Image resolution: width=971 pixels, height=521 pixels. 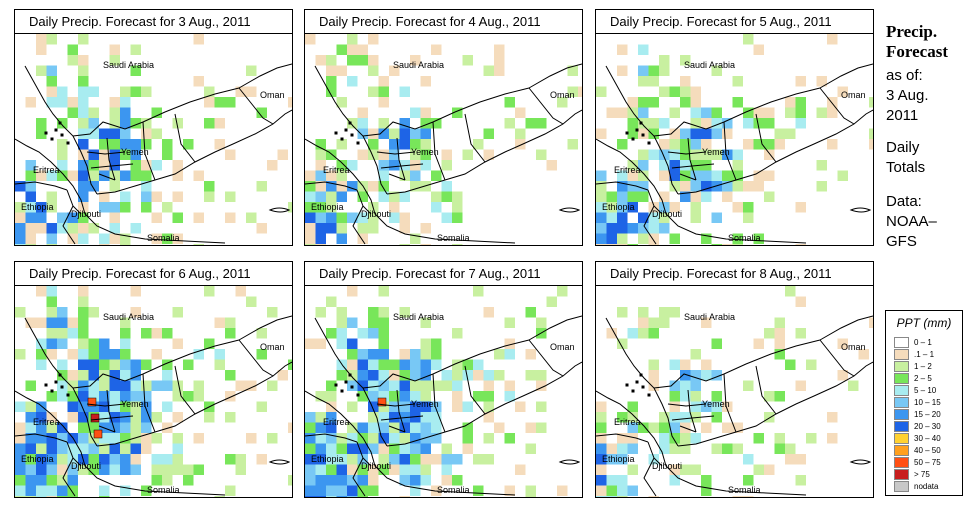 I want to click on legend-swatch, so click(x=901, y=450).